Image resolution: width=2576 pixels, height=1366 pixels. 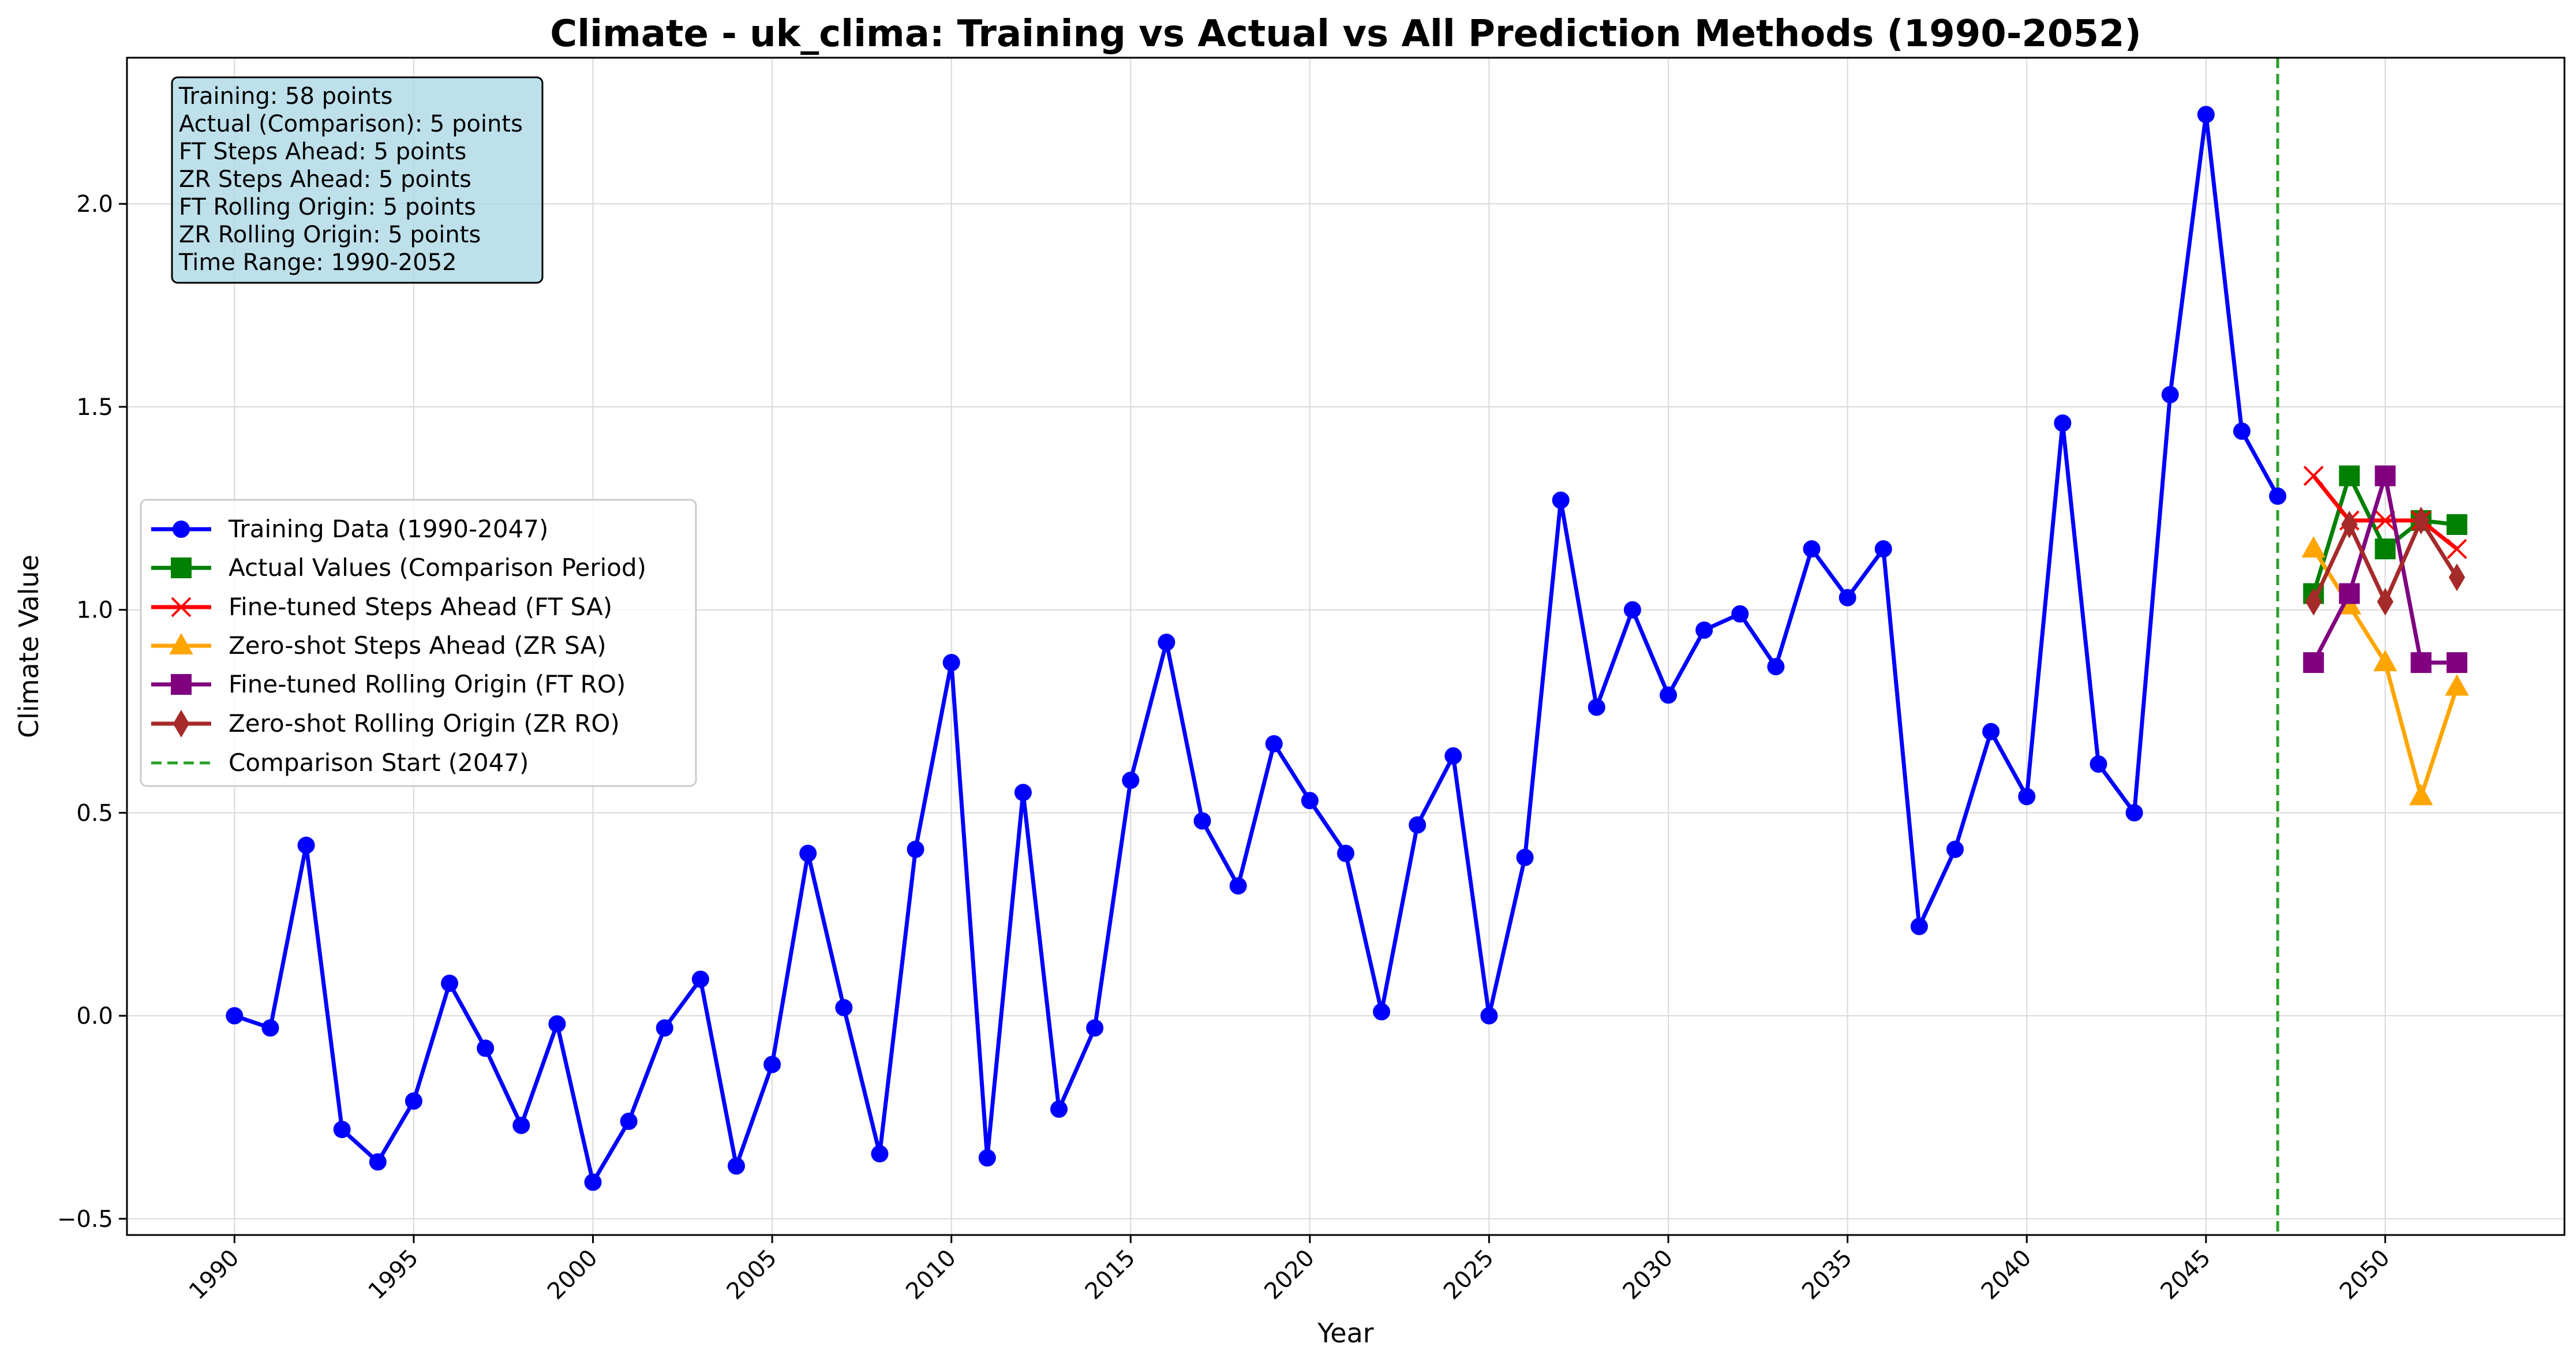 What do you see at coordinates (28, 646) in the screenshot?
I see `y-axis-label: Climate Value` at bounding box center [28, 646].